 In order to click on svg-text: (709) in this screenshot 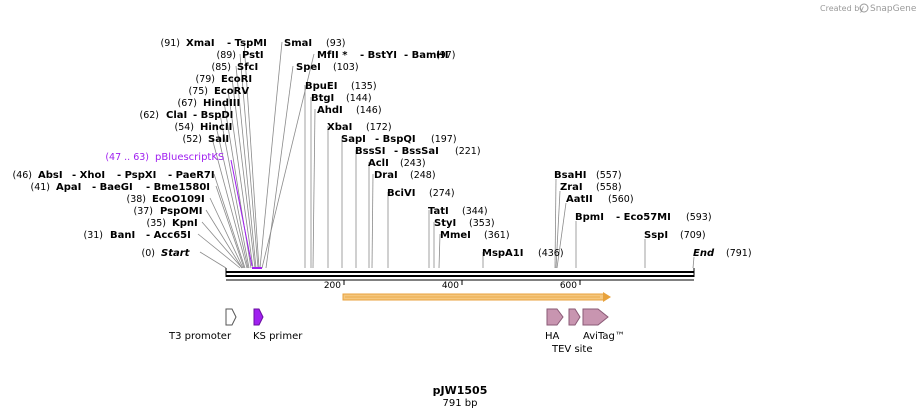, I will do `click(693, 235)`.